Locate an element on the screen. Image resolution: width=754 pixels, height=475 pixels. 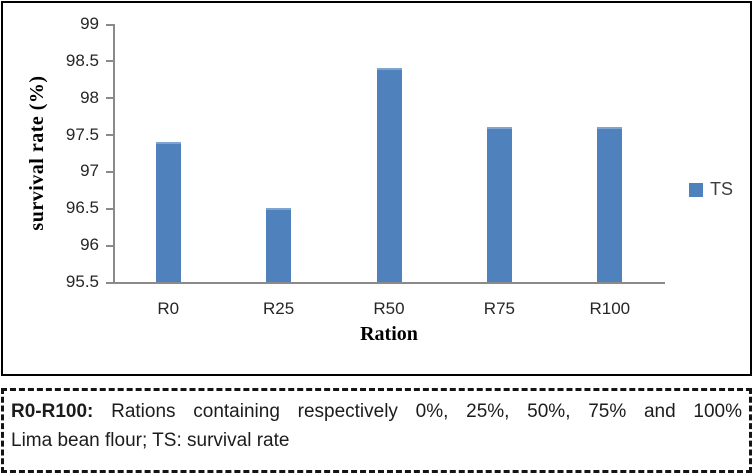
legend-swatch-icon is located at coordinates (696, 189).